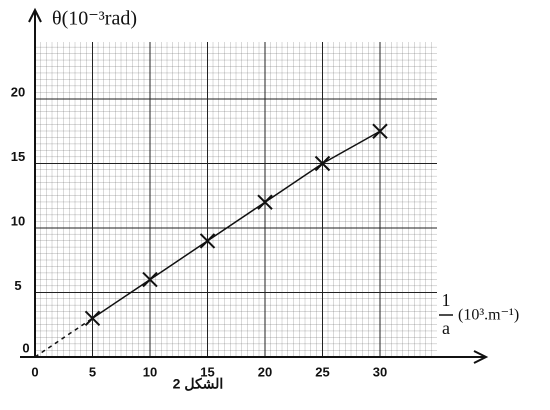 This screenshot has width=550, height=410. I want to click on extrapolation, so click(63, 337).